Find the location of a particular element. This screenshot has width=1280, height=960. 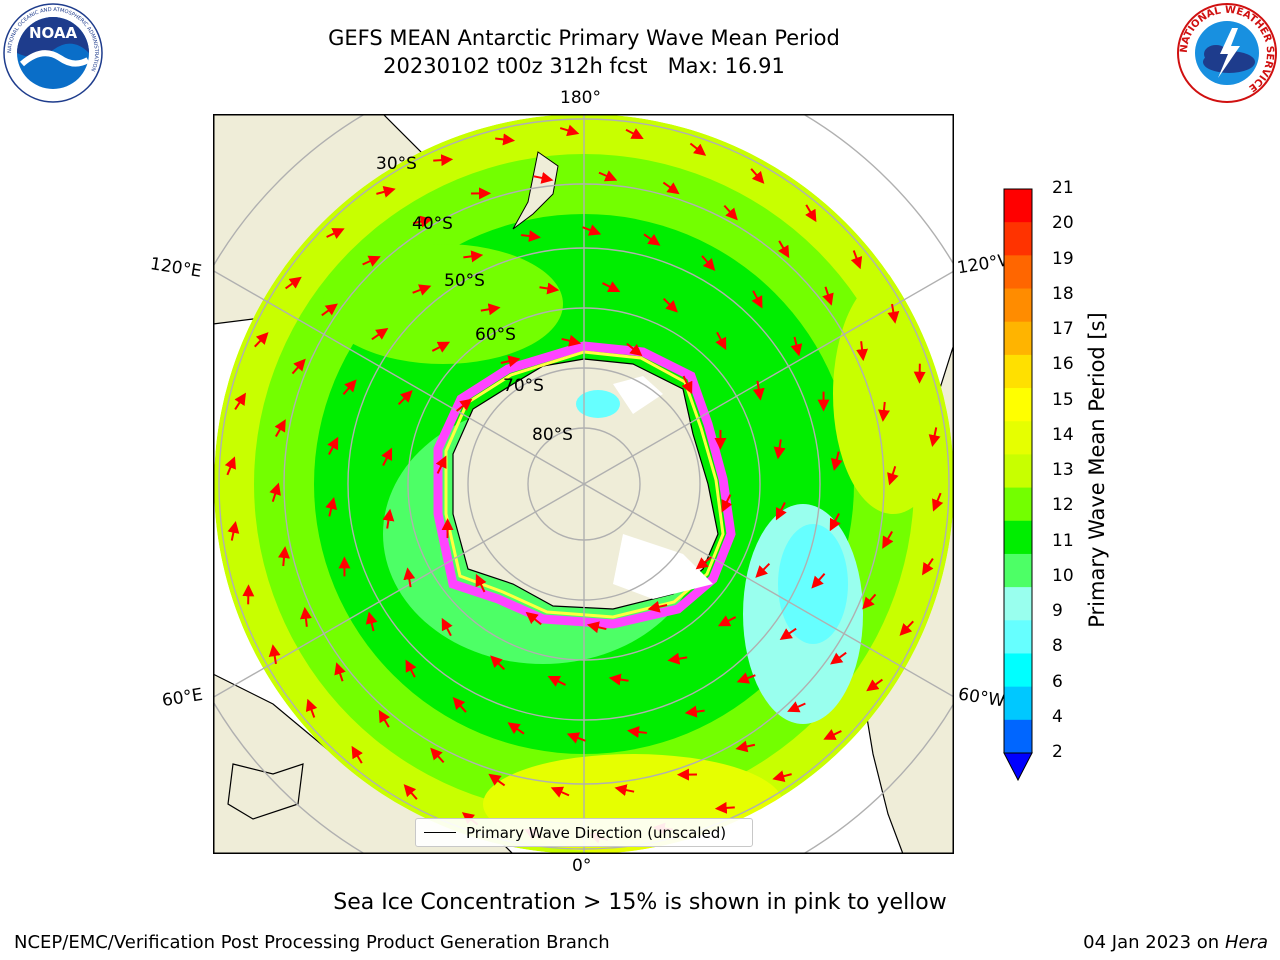

lon-label-180: 180° is located at coordinates (580, 98).